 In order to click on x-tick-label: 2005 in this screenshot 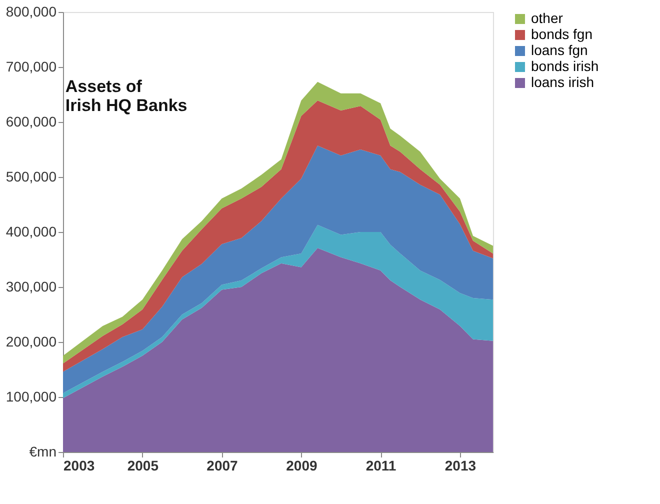, I will do `click(143, 466)`.